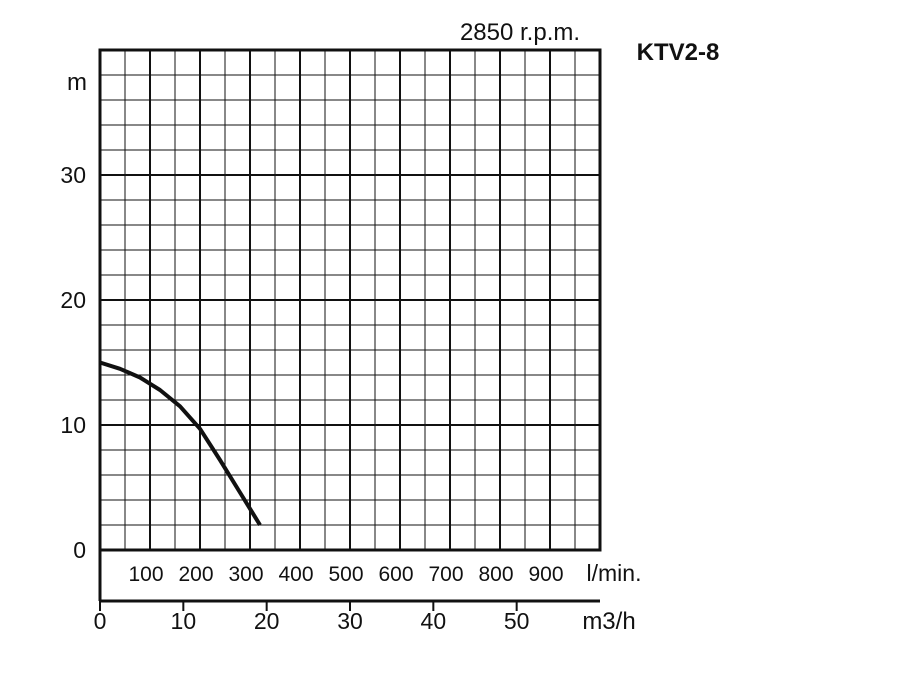  I want to click on pump-curve-line, so click(180, 443).